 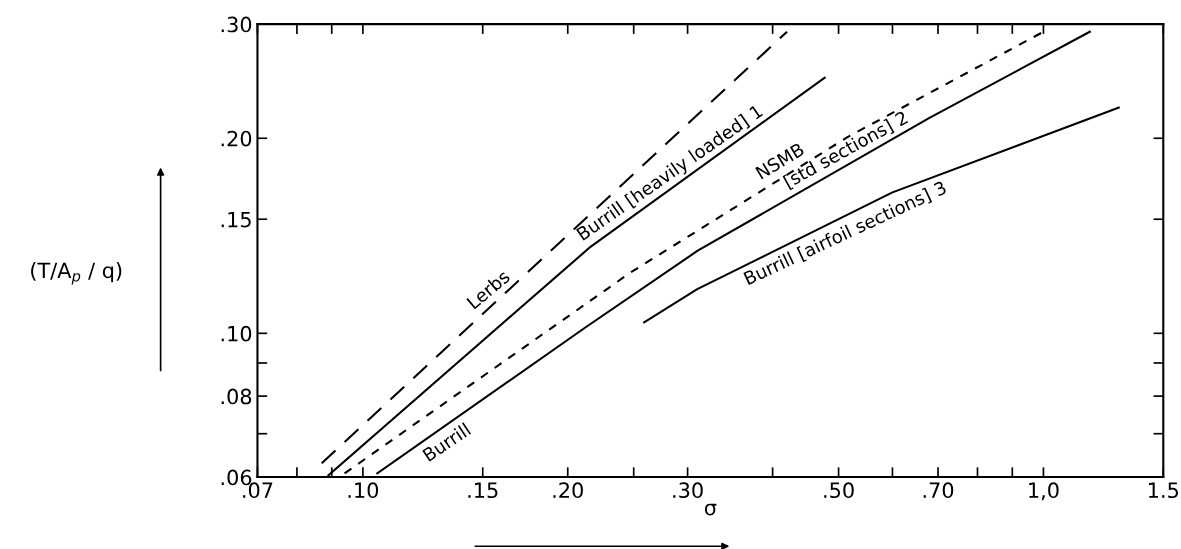 I want to click on x-tick-label: .20, so click(x=568, y=490).